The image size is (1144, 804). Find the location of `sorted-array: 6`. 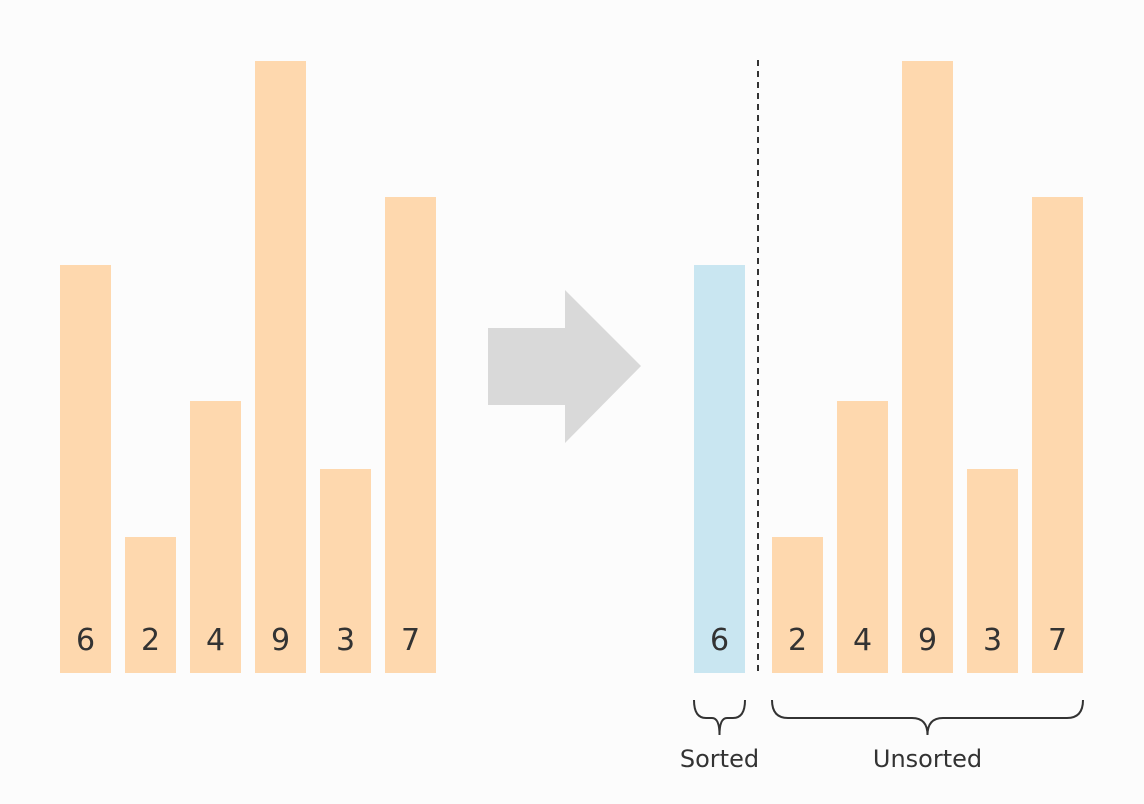

sorted-array: 6 is located at coordinates (719, 469).